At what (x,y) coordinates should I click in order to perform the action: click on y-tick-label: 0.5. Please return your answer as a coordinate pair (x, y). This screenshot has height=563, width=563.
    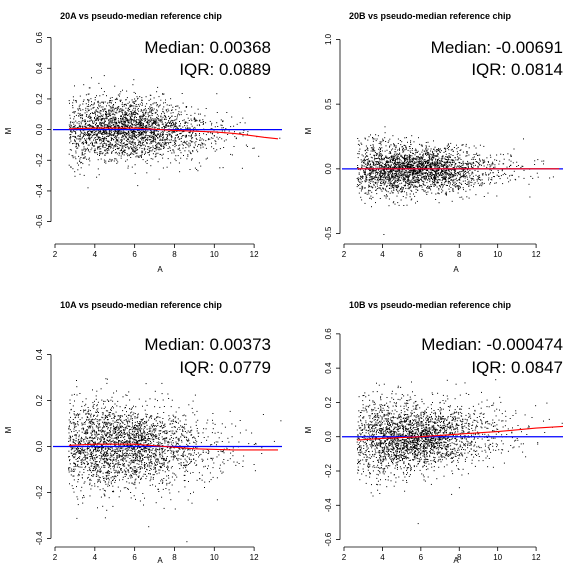
    Looking at the image, I should click on (328, 104).